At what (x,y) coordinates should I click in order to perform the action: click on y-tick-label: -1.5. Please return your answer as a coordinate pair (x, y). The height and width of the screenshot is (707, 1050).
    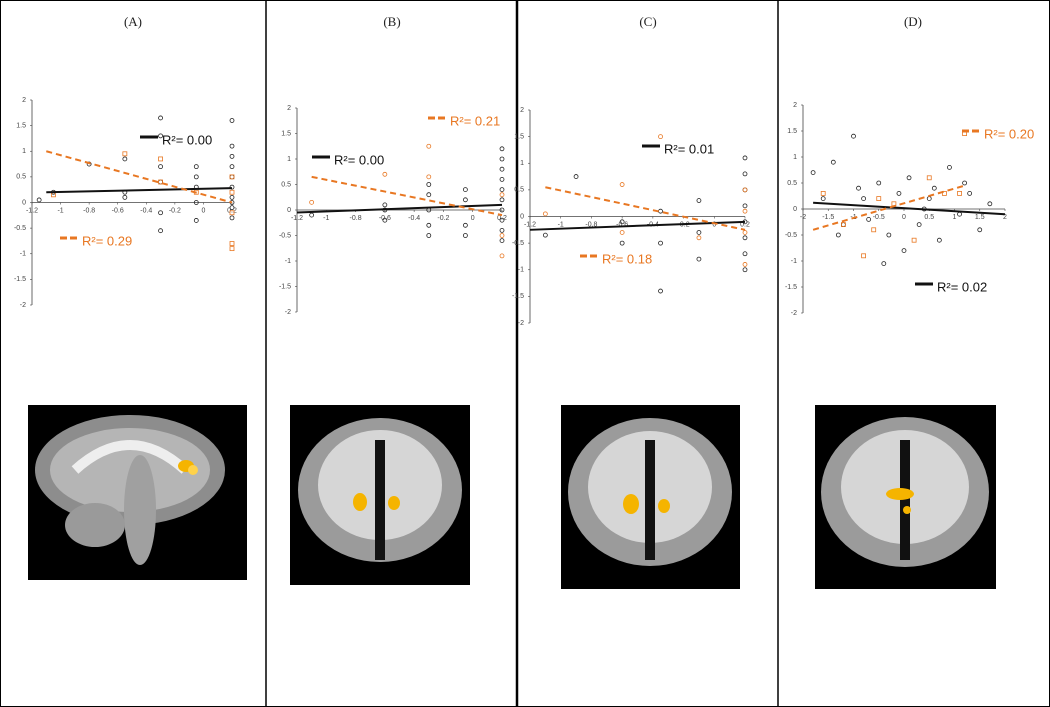
    Looking at the image, I should click on (791, 287).